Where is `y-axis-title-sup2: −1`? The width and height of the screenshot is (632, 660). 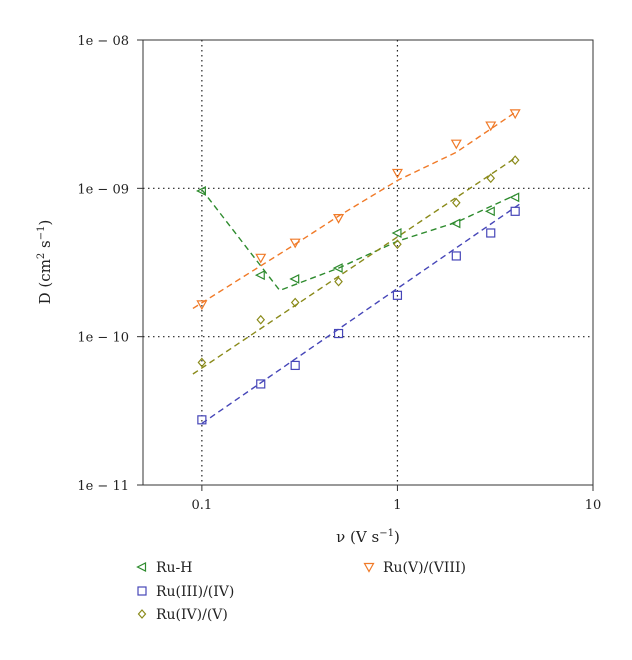 y-axis-title-sup2: −1 is located at coordinates (41, 232).